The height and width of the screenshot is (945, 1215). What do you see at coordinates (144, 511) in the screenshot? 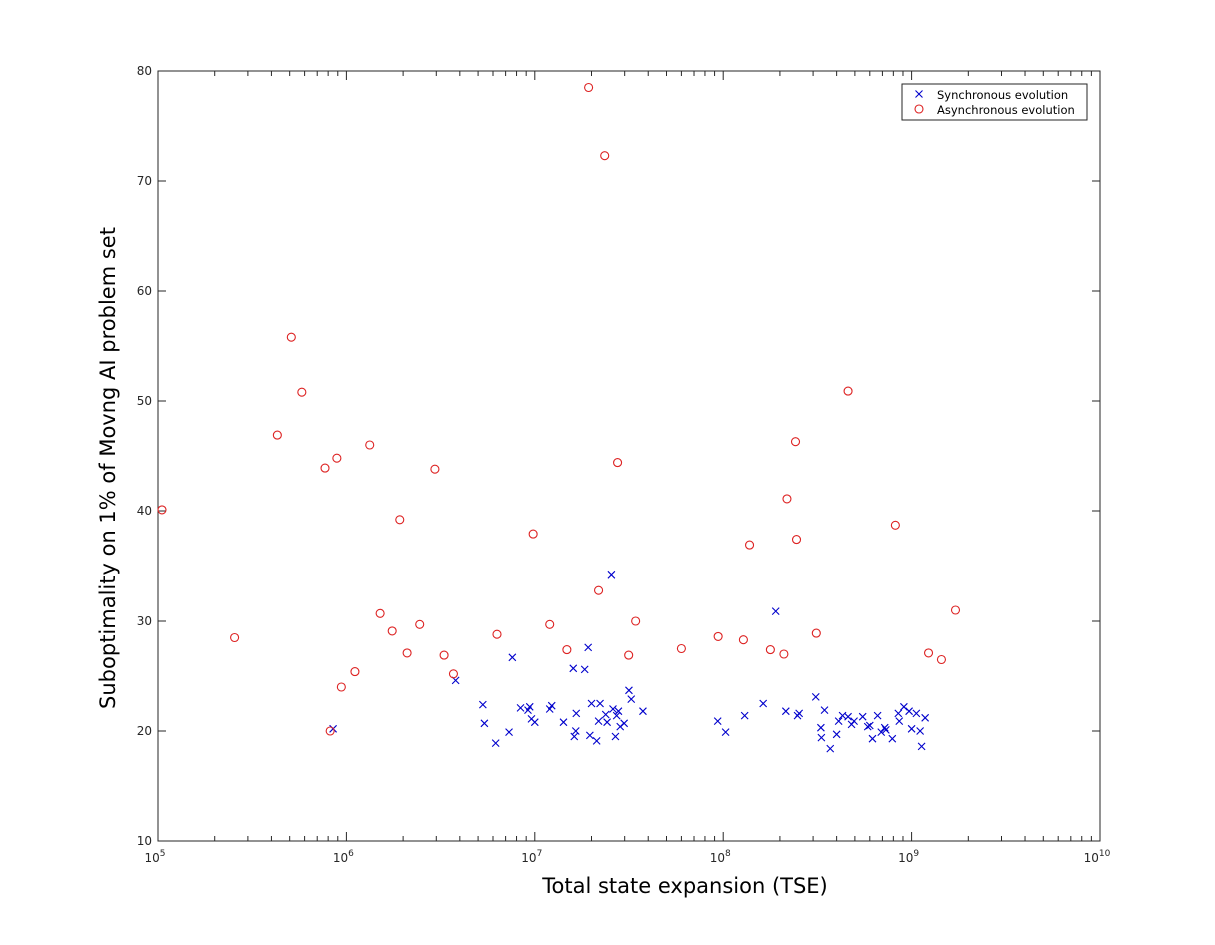
I see `y-tick-label: 40` at bounding box center [144, 511].